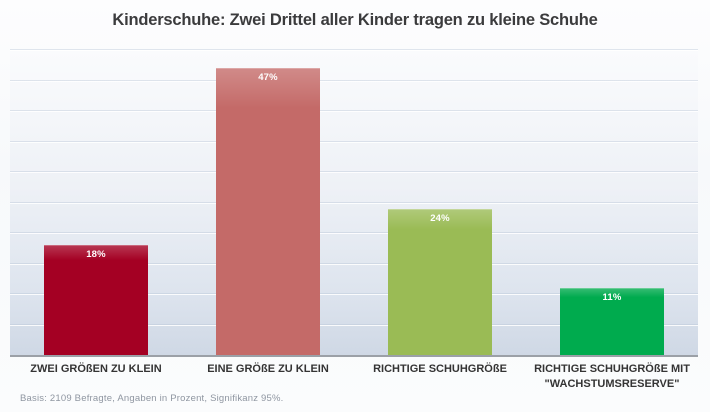  What do you see at coordinates (612, 297) in the screenshot?
I see `bar-value-label: 11%` at bounding box center [612, 297].